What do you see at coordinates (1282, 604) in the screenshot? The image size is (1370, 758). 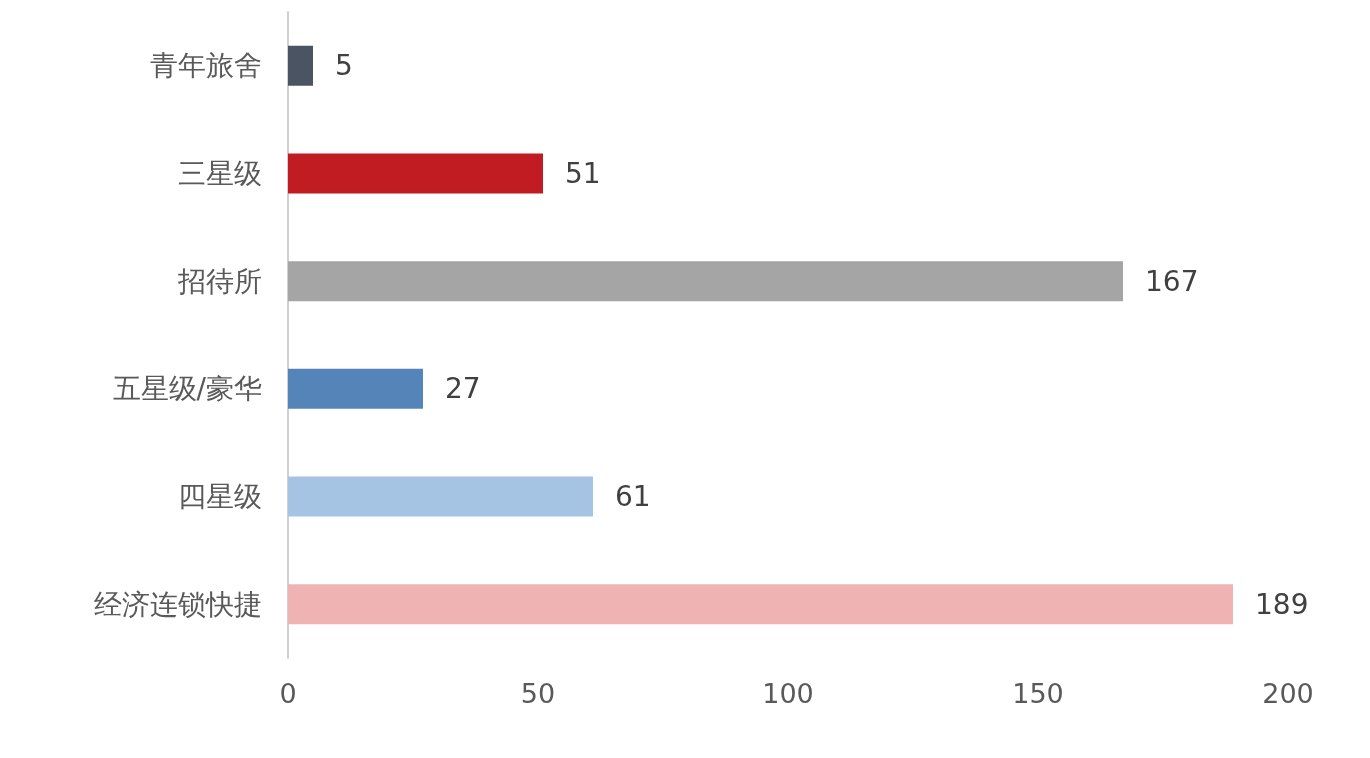 I see `data-label: 189` at bounding box center [1282, 604].